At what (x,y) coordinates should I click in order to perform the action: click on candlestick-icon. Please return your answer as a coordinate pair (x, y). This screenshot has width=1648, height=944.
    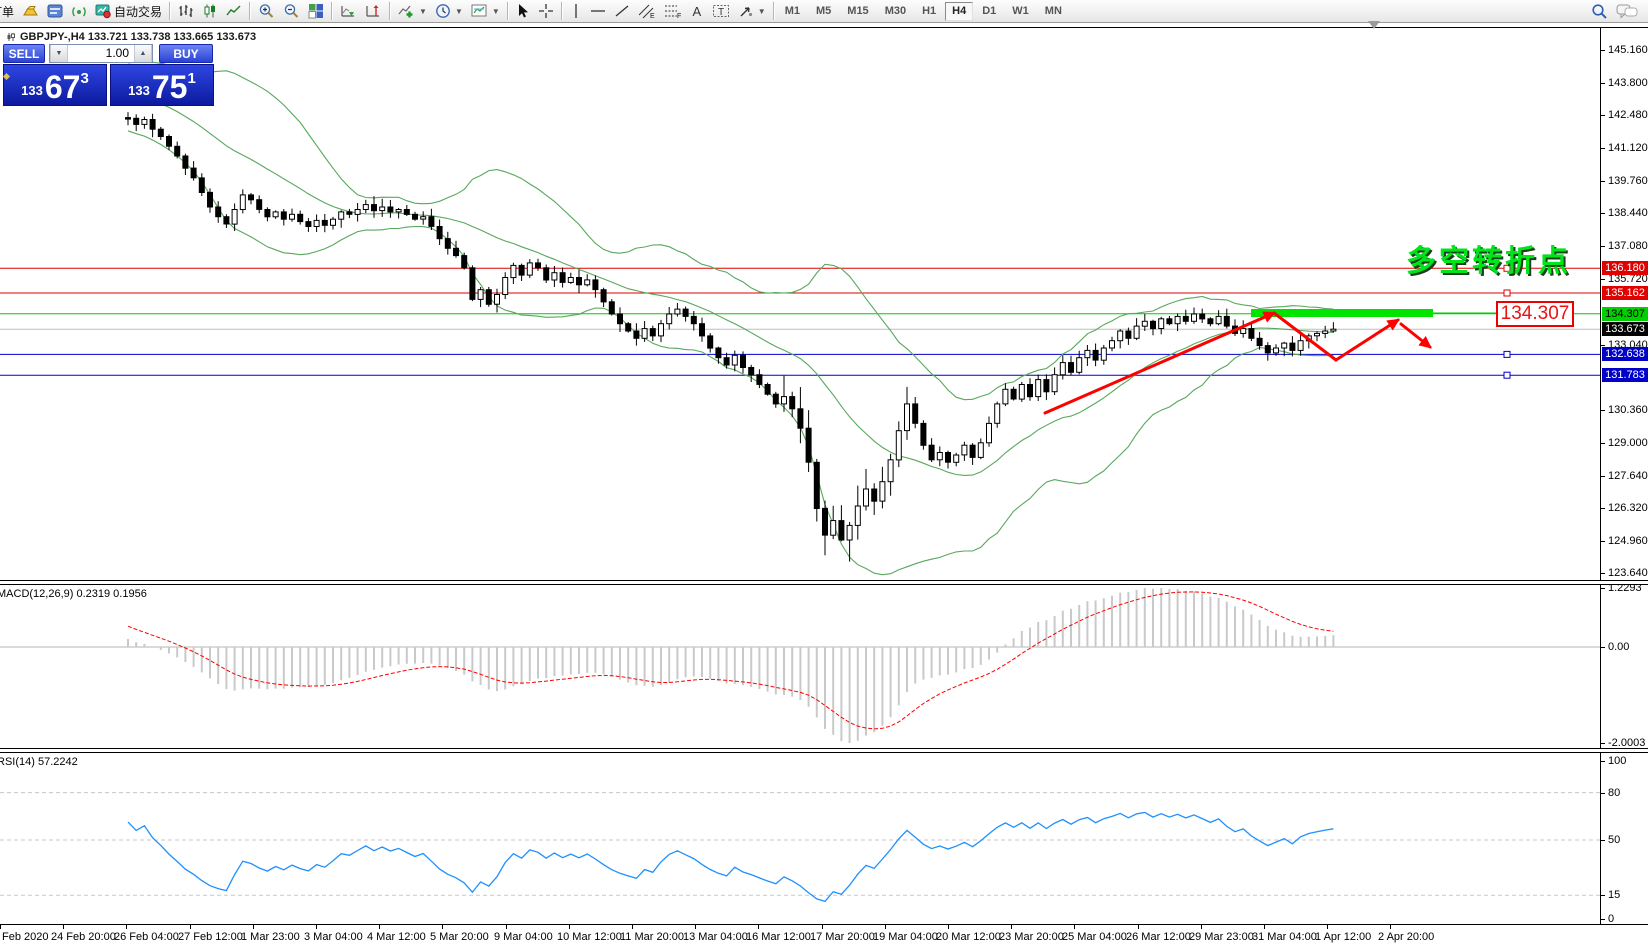
    Looking at the image, I should click on (210, 11).